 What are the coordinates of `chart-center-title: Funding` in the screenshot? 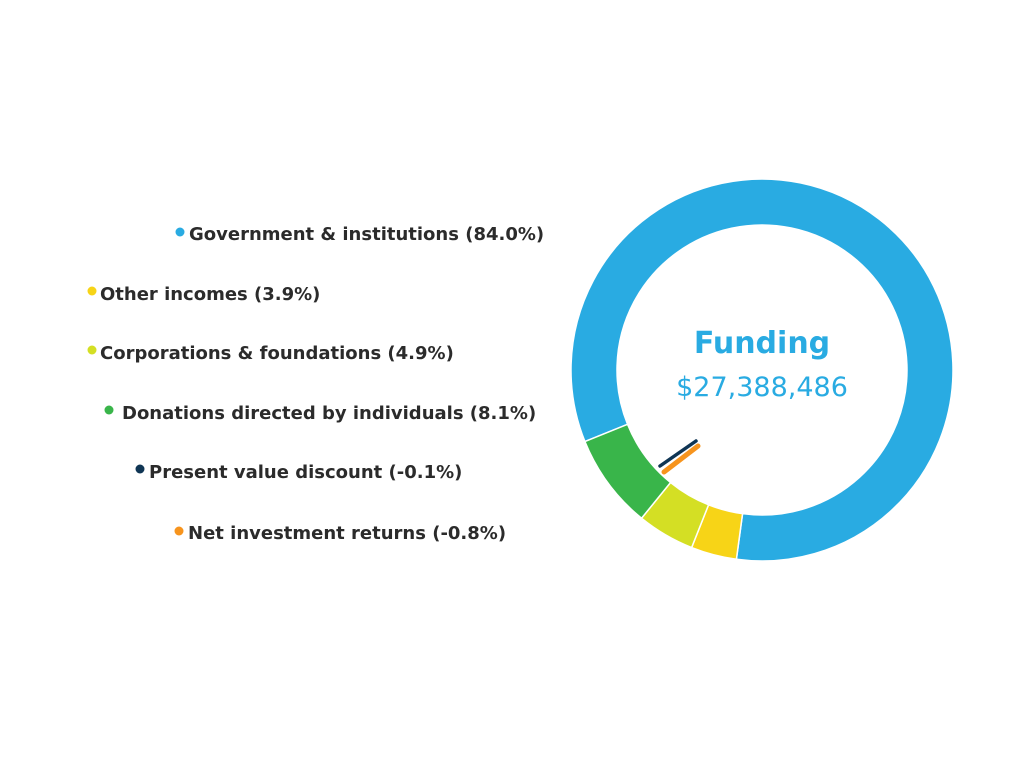 It's located at (762, 343).